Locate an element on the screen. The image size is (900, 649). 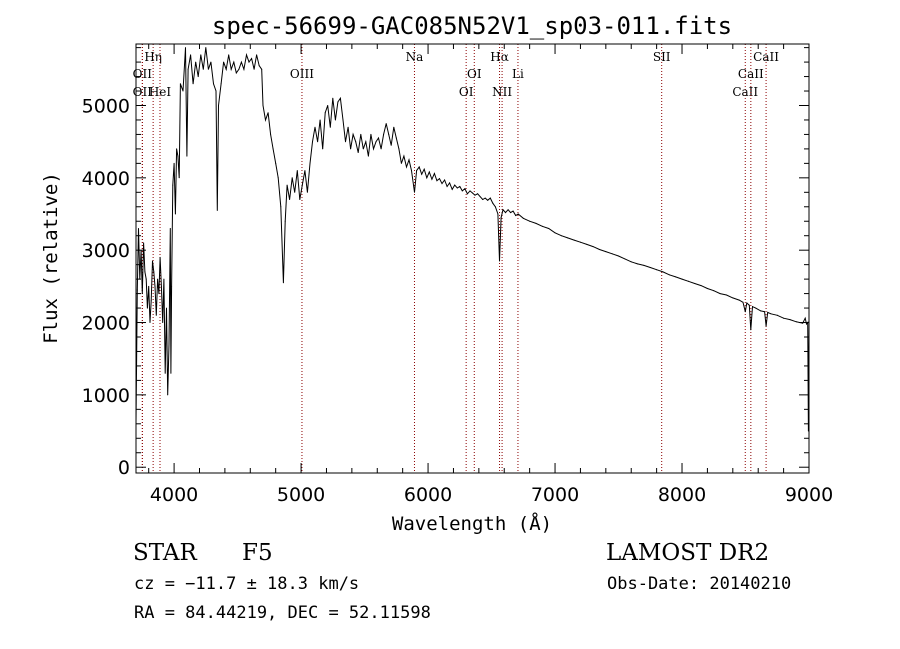
line-label-10: Li is located at coordinates (518, 74).